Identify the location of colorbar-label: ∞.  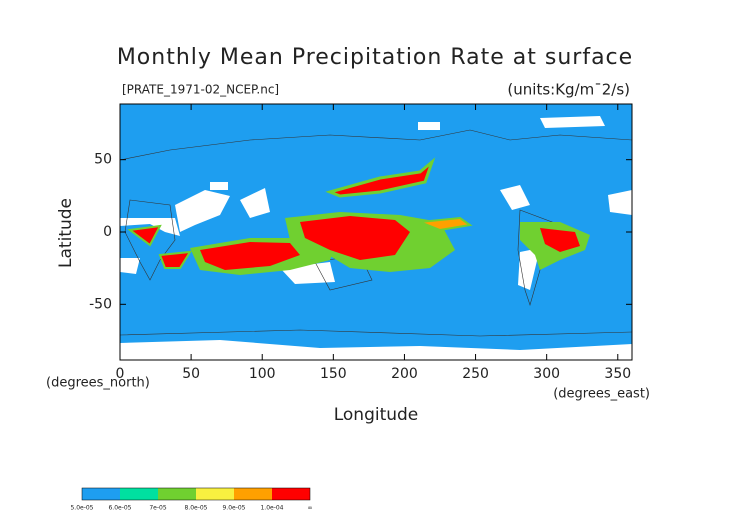
(310, 508).